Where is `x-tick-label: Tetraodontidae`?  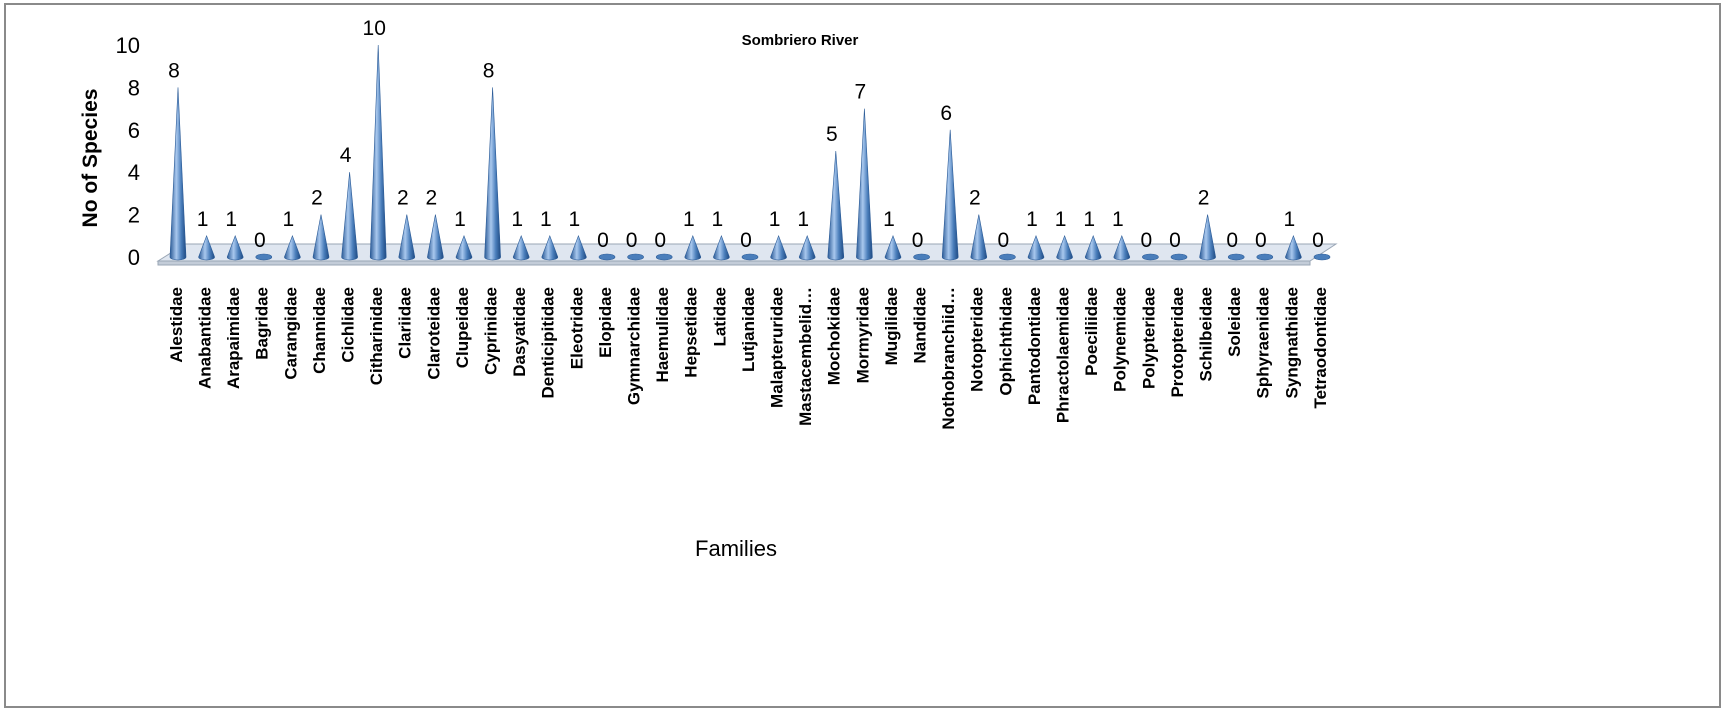
x-tick-label: Tetraodontidae is located at coordinates (1320, 348).